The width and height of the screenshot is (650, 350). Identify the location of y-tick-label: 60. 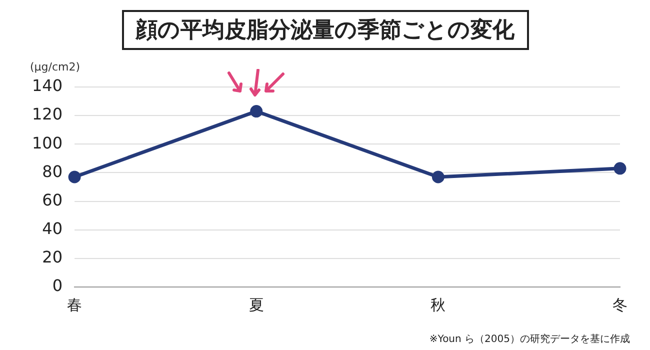
(52, 200).